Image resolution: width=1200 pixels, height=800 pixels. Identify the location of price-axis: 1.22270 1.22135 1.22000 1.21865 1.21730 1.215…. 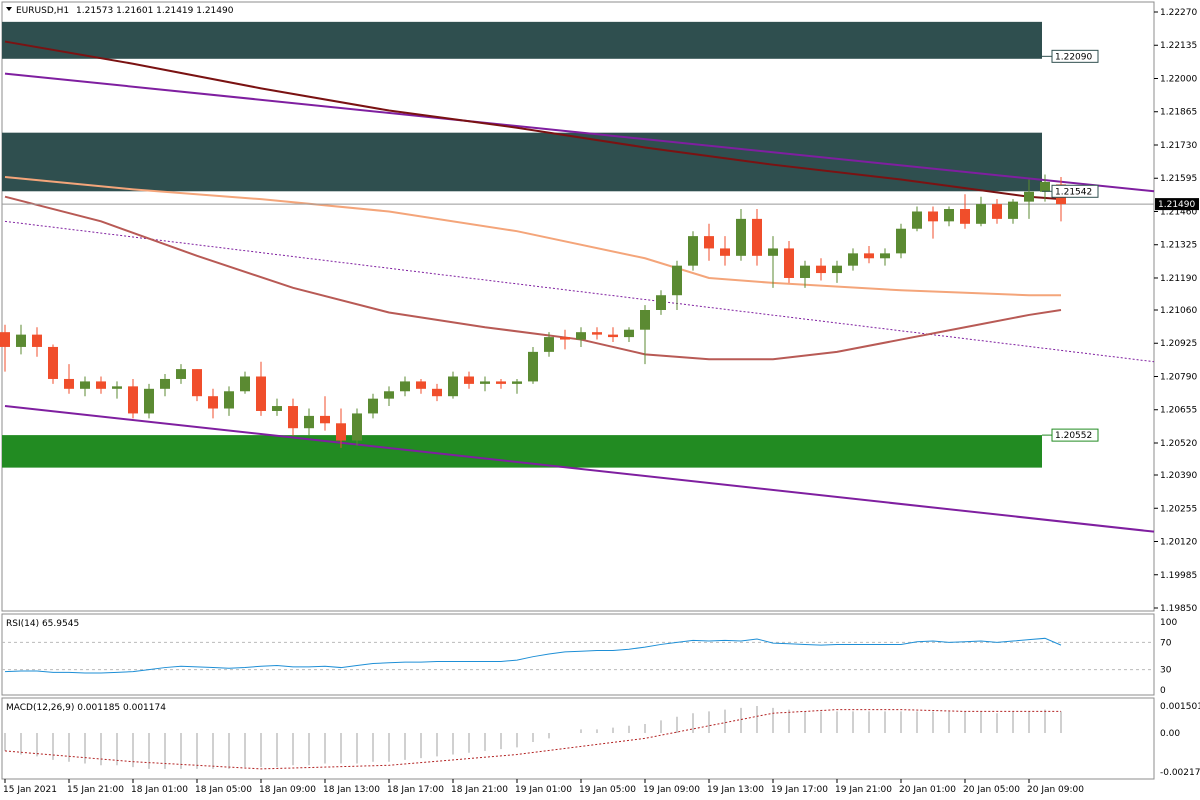
(1176, 311).